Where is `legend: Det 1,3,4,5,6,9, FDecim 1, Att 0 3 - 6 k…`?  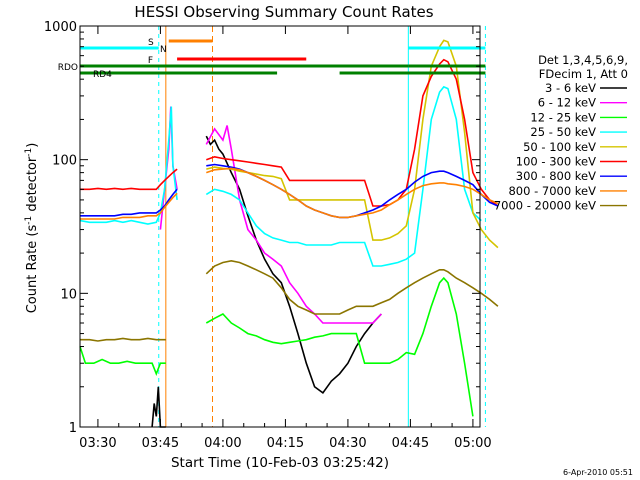
legend: Det 1,3,4,5,6,9, FDecim 1, Att 0 3 - 6 k… is located at coordinates (561, 133).